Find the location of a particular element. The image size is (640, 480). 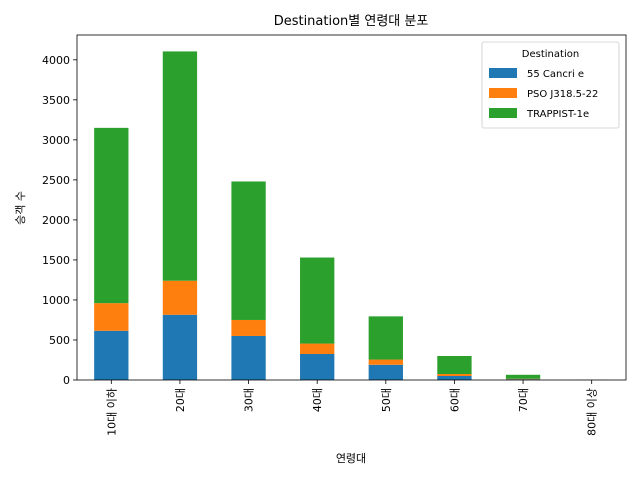

x-tick-label-6: 70대 is located at coordinates (523, 400).